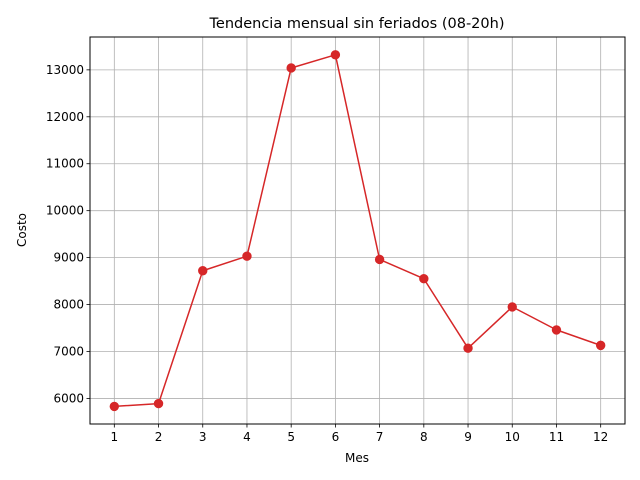 The image size is (640, 480). What do you see at coordinates (68, 234) in the screenshot?
I see `y-axis-ticks: 6000 7000 8000 9000 10000 11000 12000 13000` at bounding box center [68, 234].